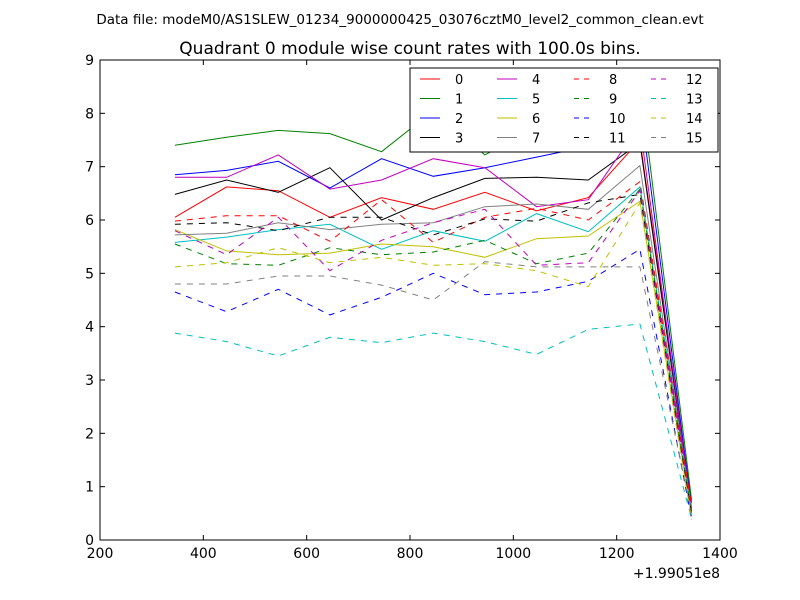 The width and height of the screenshot is (800, 600). I want to click on legend-label-14: 14, so click(694, 119).